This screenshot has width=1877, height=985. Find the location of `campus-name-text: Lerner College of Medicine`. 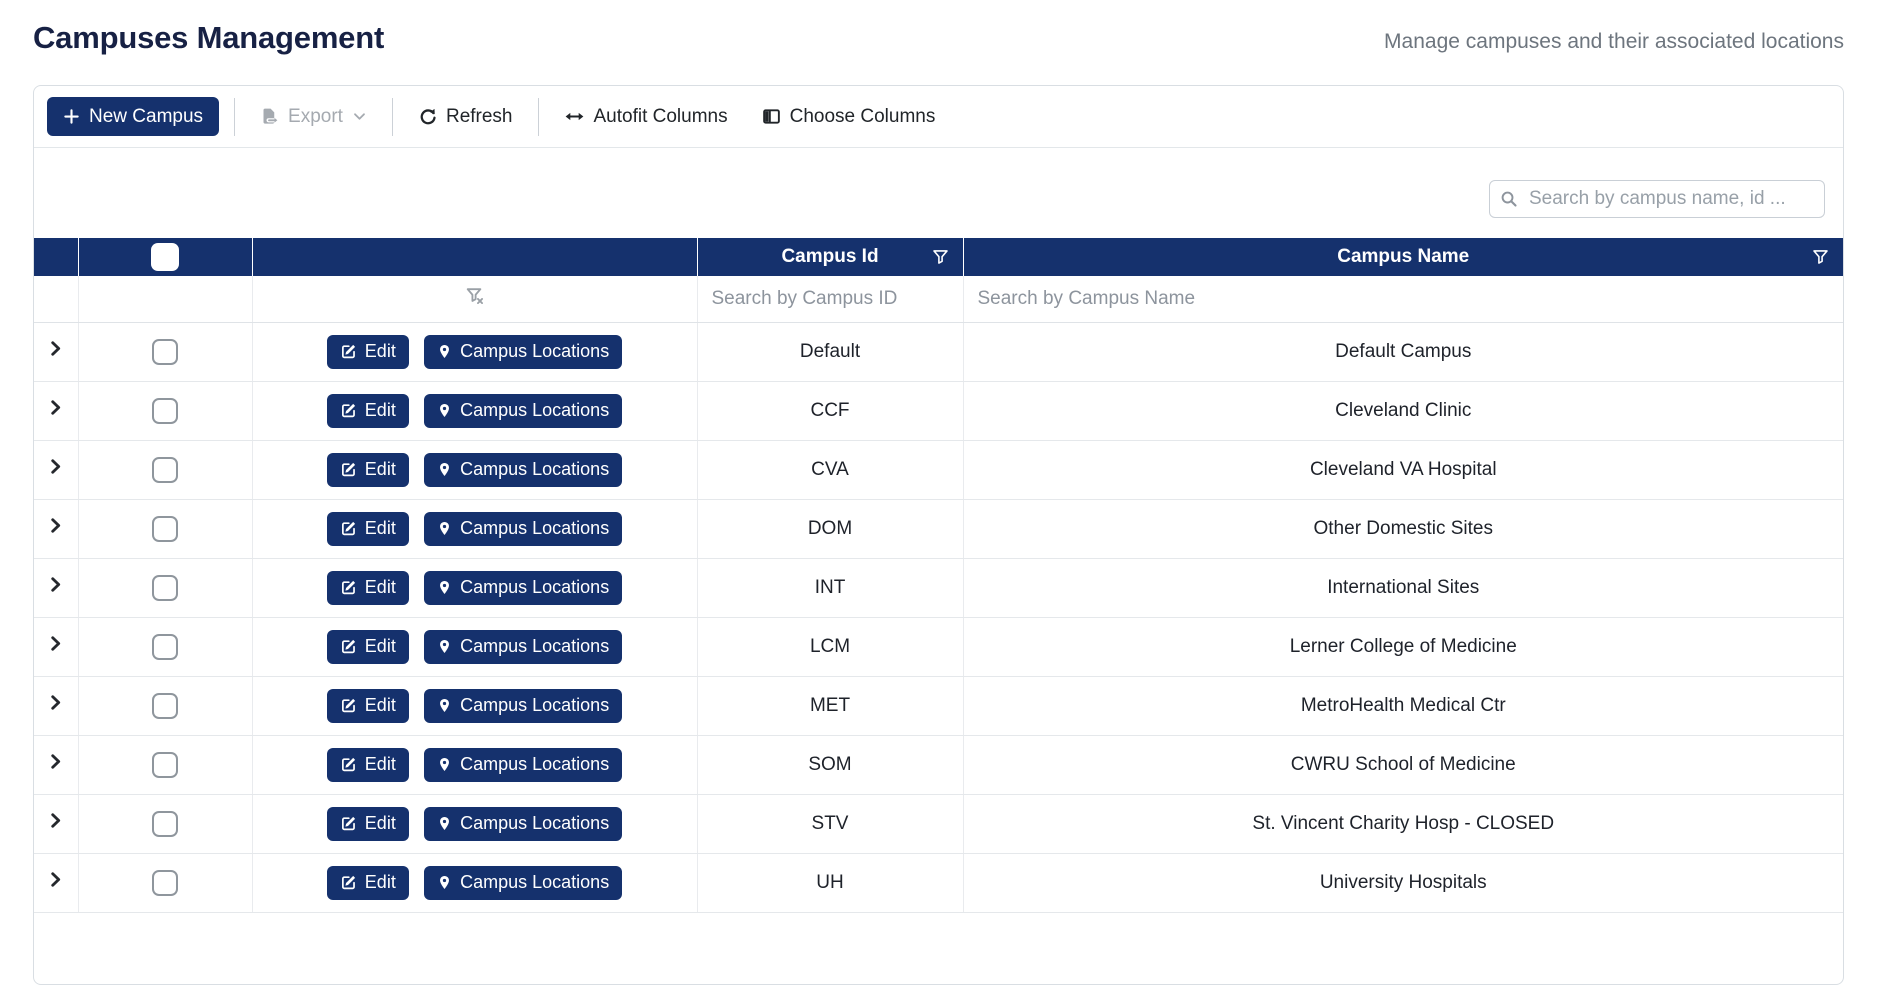

campus-name-text: Lerner College of Medicine is located at coordinates (1403, 646).